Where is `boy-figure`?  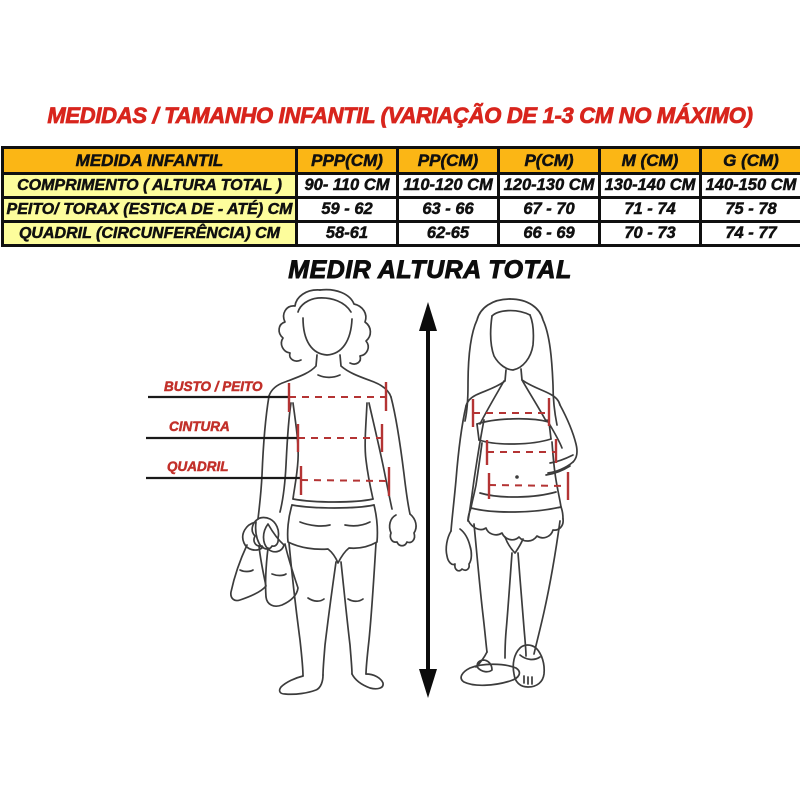
boy-figure is located at coordinates (323, 492).